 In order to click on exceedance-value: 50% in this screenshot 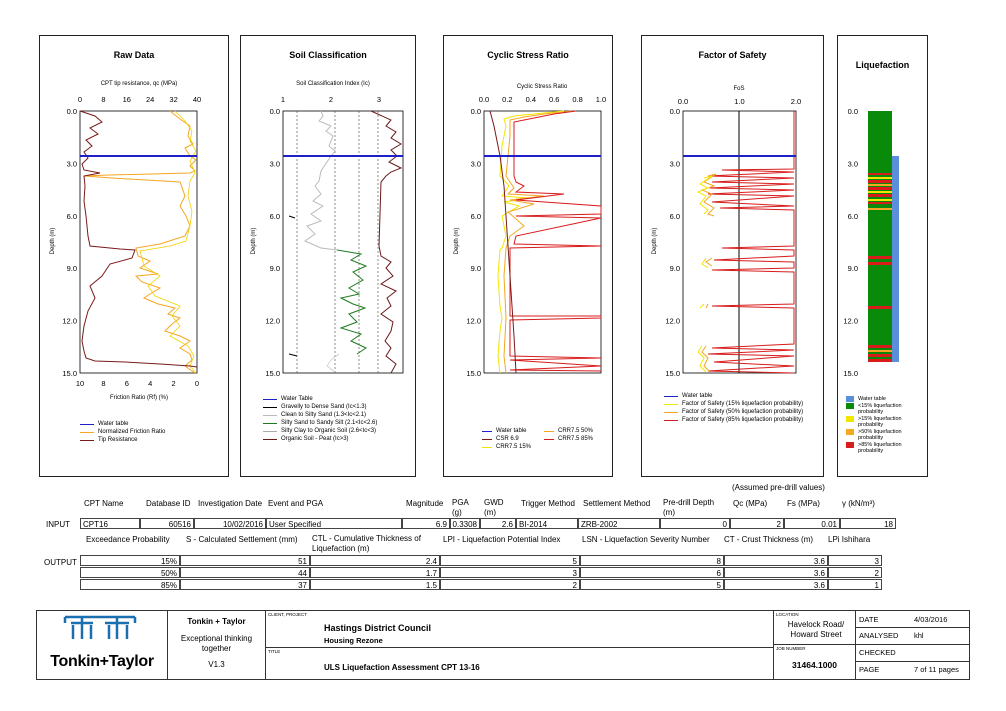, I will do `click(130, 572)`.